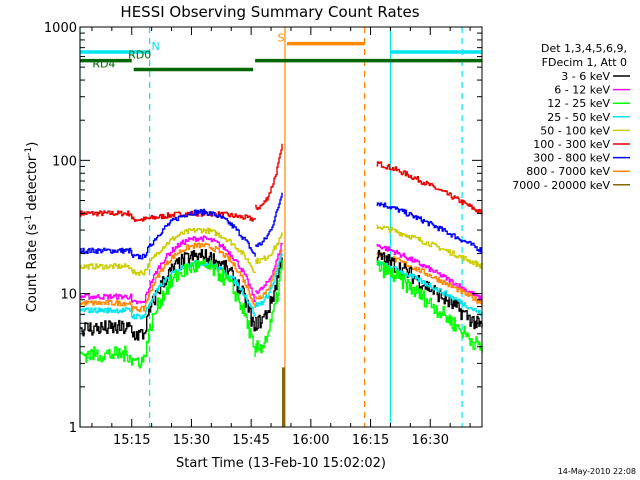 This screenshot has width=640, height=480. What do you see at coordinates (578, 117) in the screenshot?
I see `legend-entry-label: 25 - 50 keV` at bounding box center [578, 117].